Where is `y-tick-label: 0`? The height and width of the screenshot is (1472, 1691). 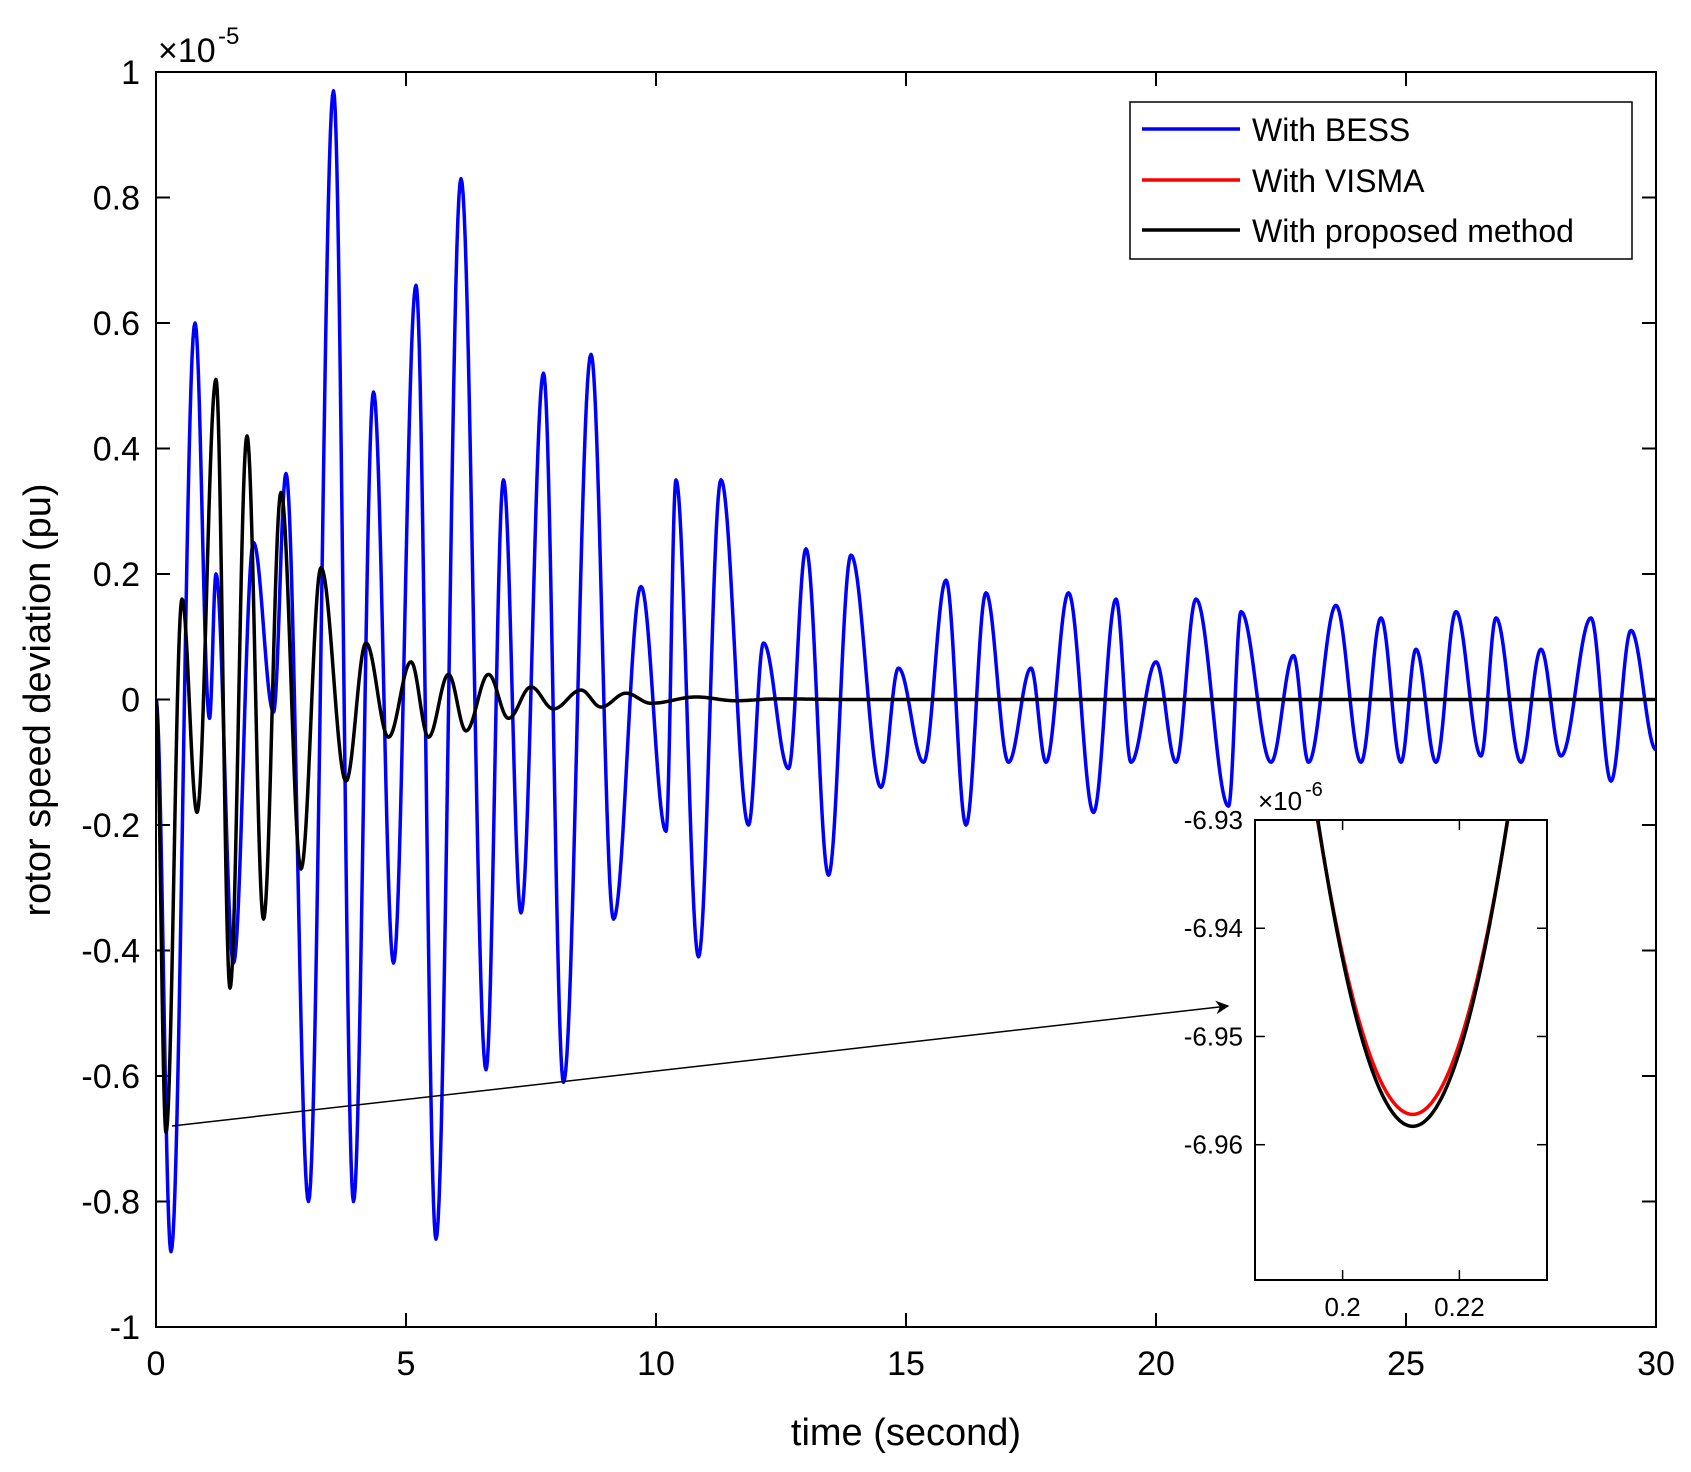 y-tick-label: 0 is located at coordinates (130, 701).